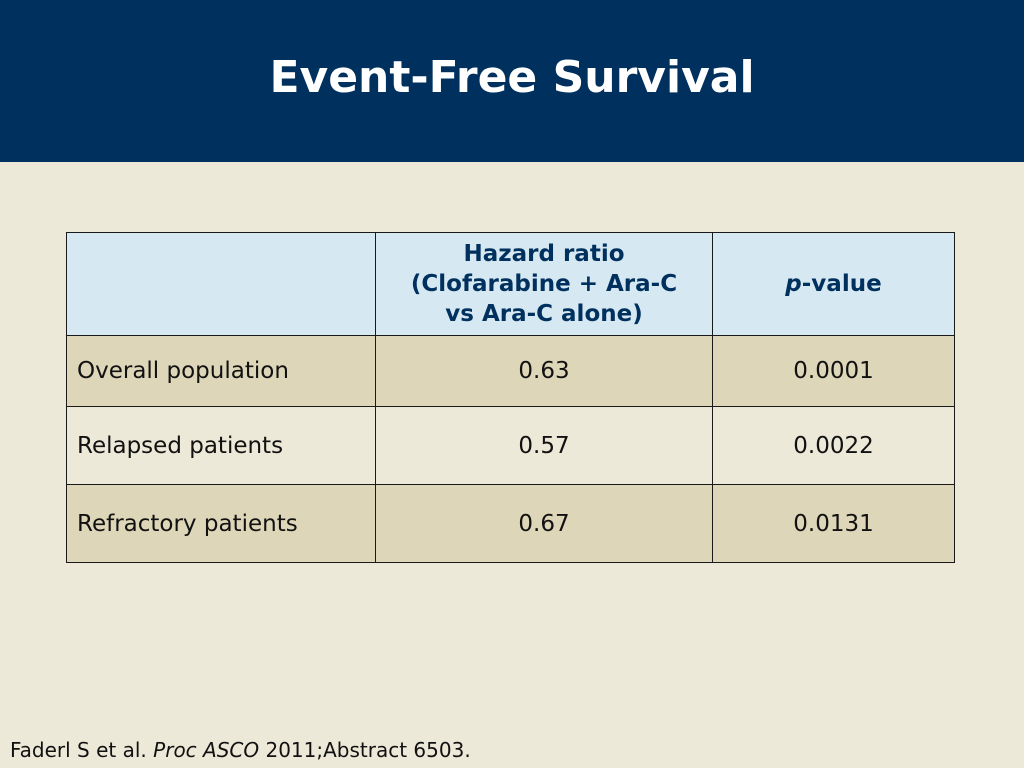 The width and height of the screenshot is (1024, 768). I want to click on hazard-header-line-1: Hazard ratio, so click(544, 254).